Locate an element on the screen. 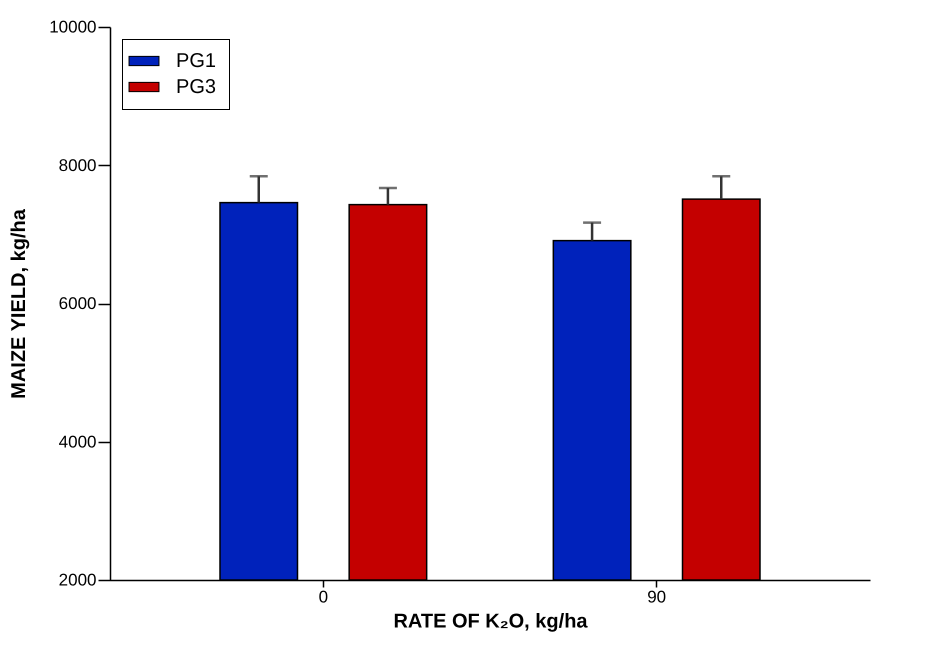  legend-label: PG3 is located at coordinates (196, 87).